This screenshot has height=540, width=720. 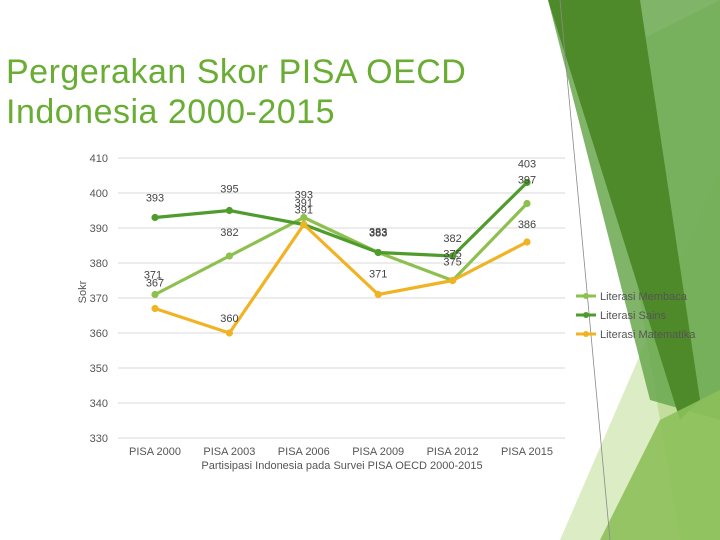 I want to click on title-line-1: Pergerakan Skor PISA OECD, so click(x=236, y=72).